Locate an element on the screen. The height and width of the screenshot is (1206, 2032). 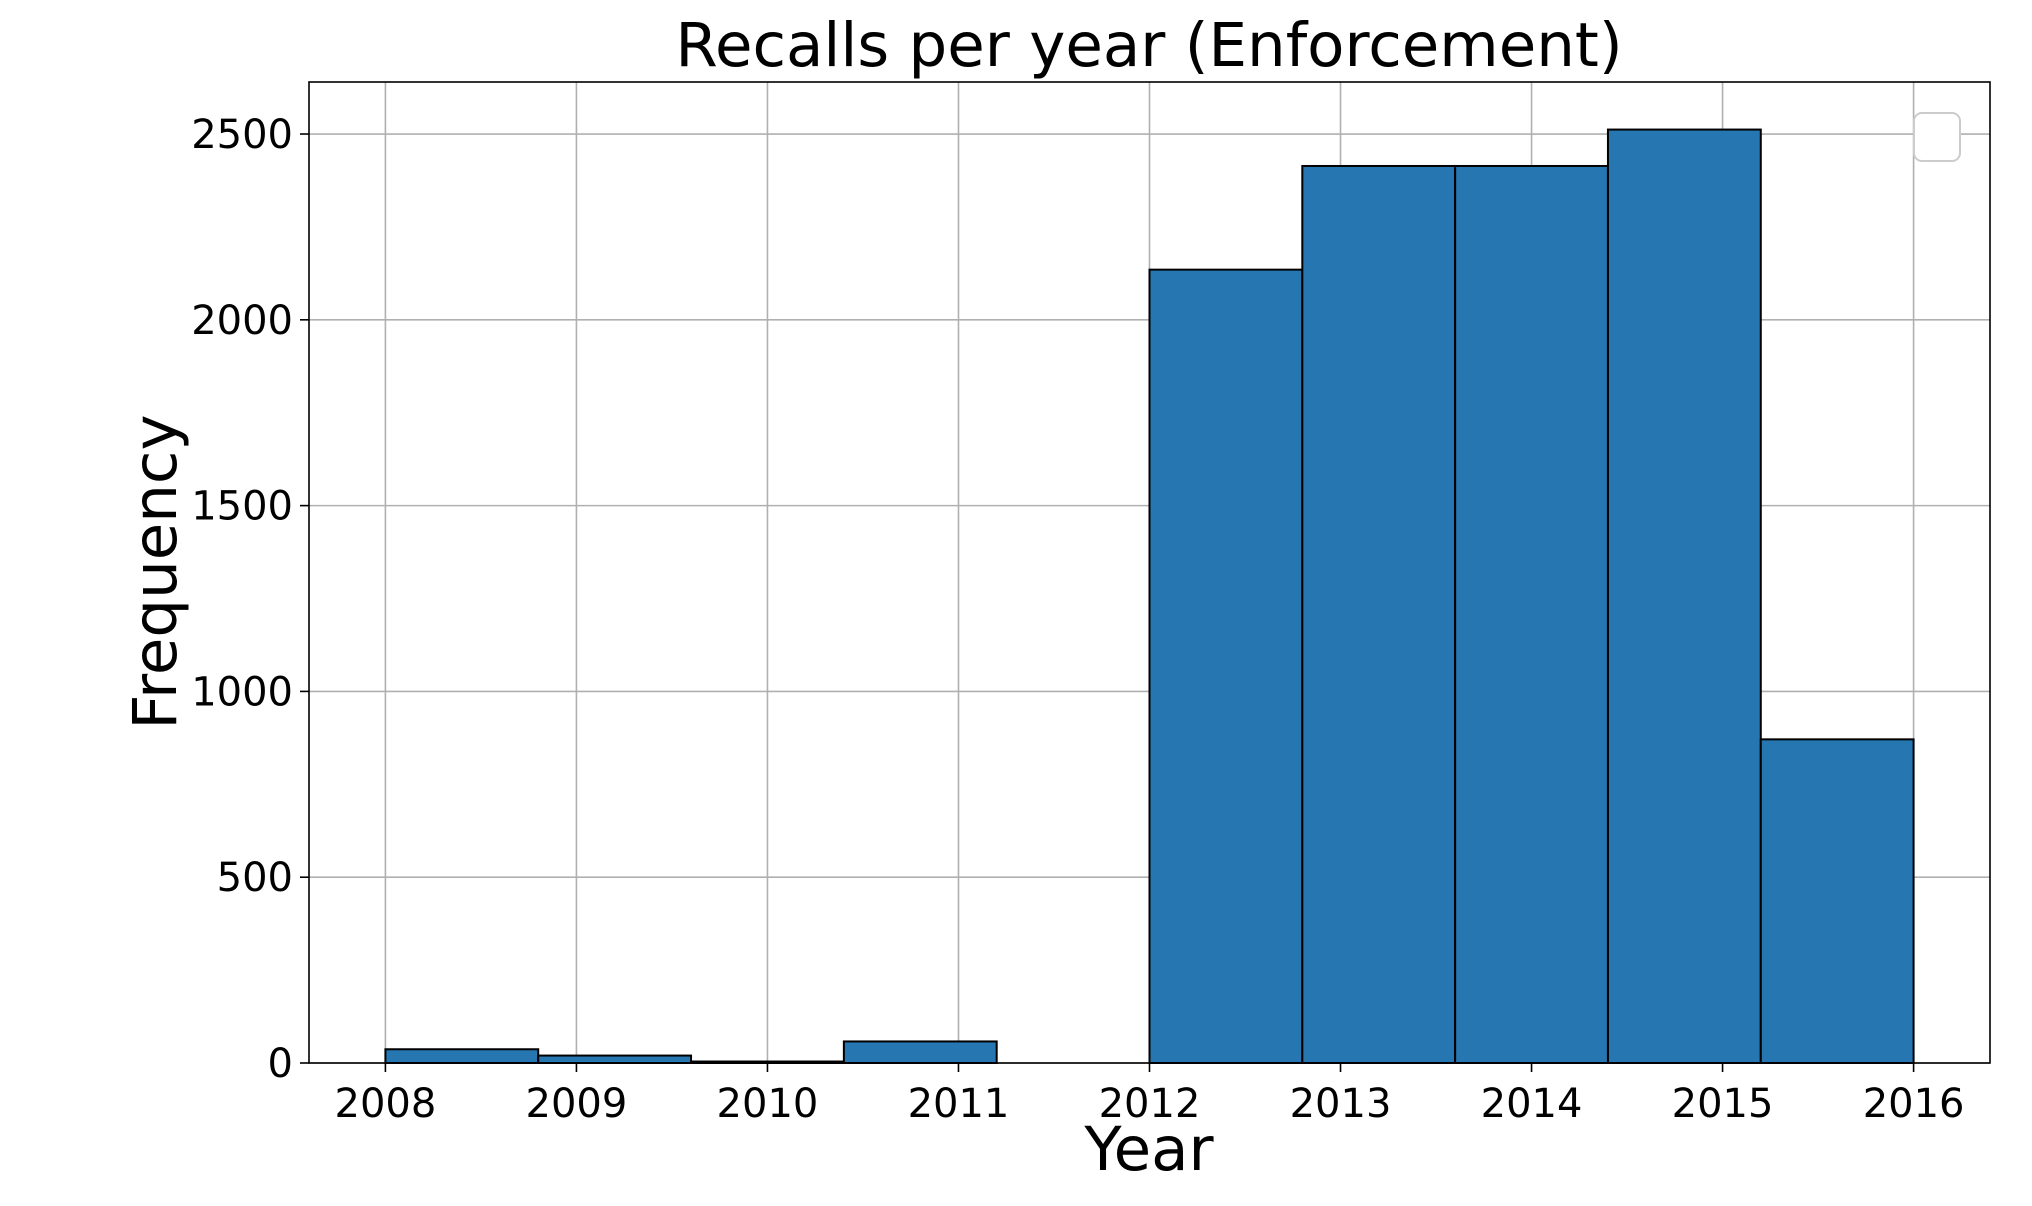
x-tick-label: 2014 is located at coordinates (1532, 1104).